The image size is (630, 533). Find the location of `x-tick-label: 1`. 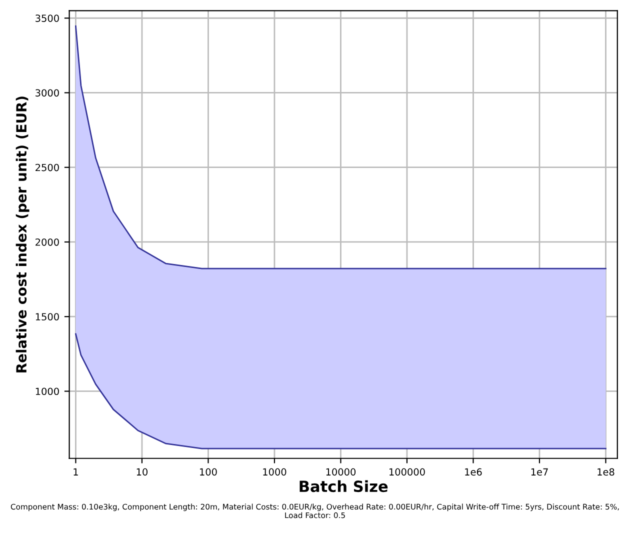

x-tick-label: 1 is located at coordinates (76, 472).